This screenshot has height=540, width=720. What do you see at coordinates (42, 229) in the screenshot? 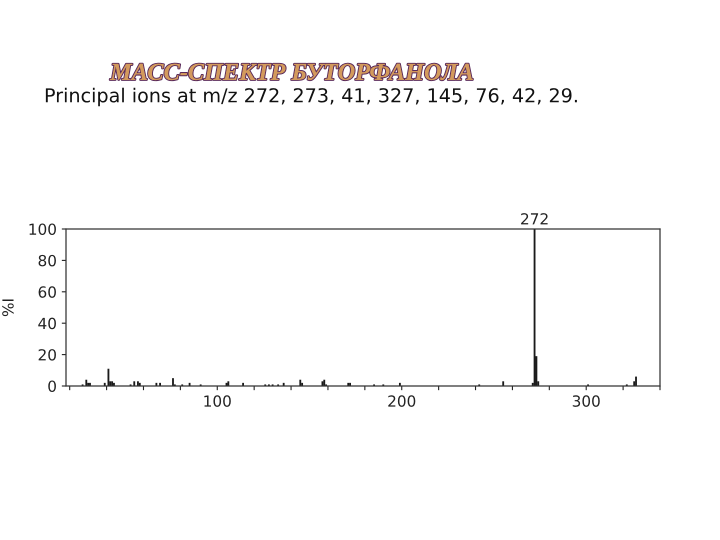
I see `y-tick-label: 100` at bounding box center [42, 229].